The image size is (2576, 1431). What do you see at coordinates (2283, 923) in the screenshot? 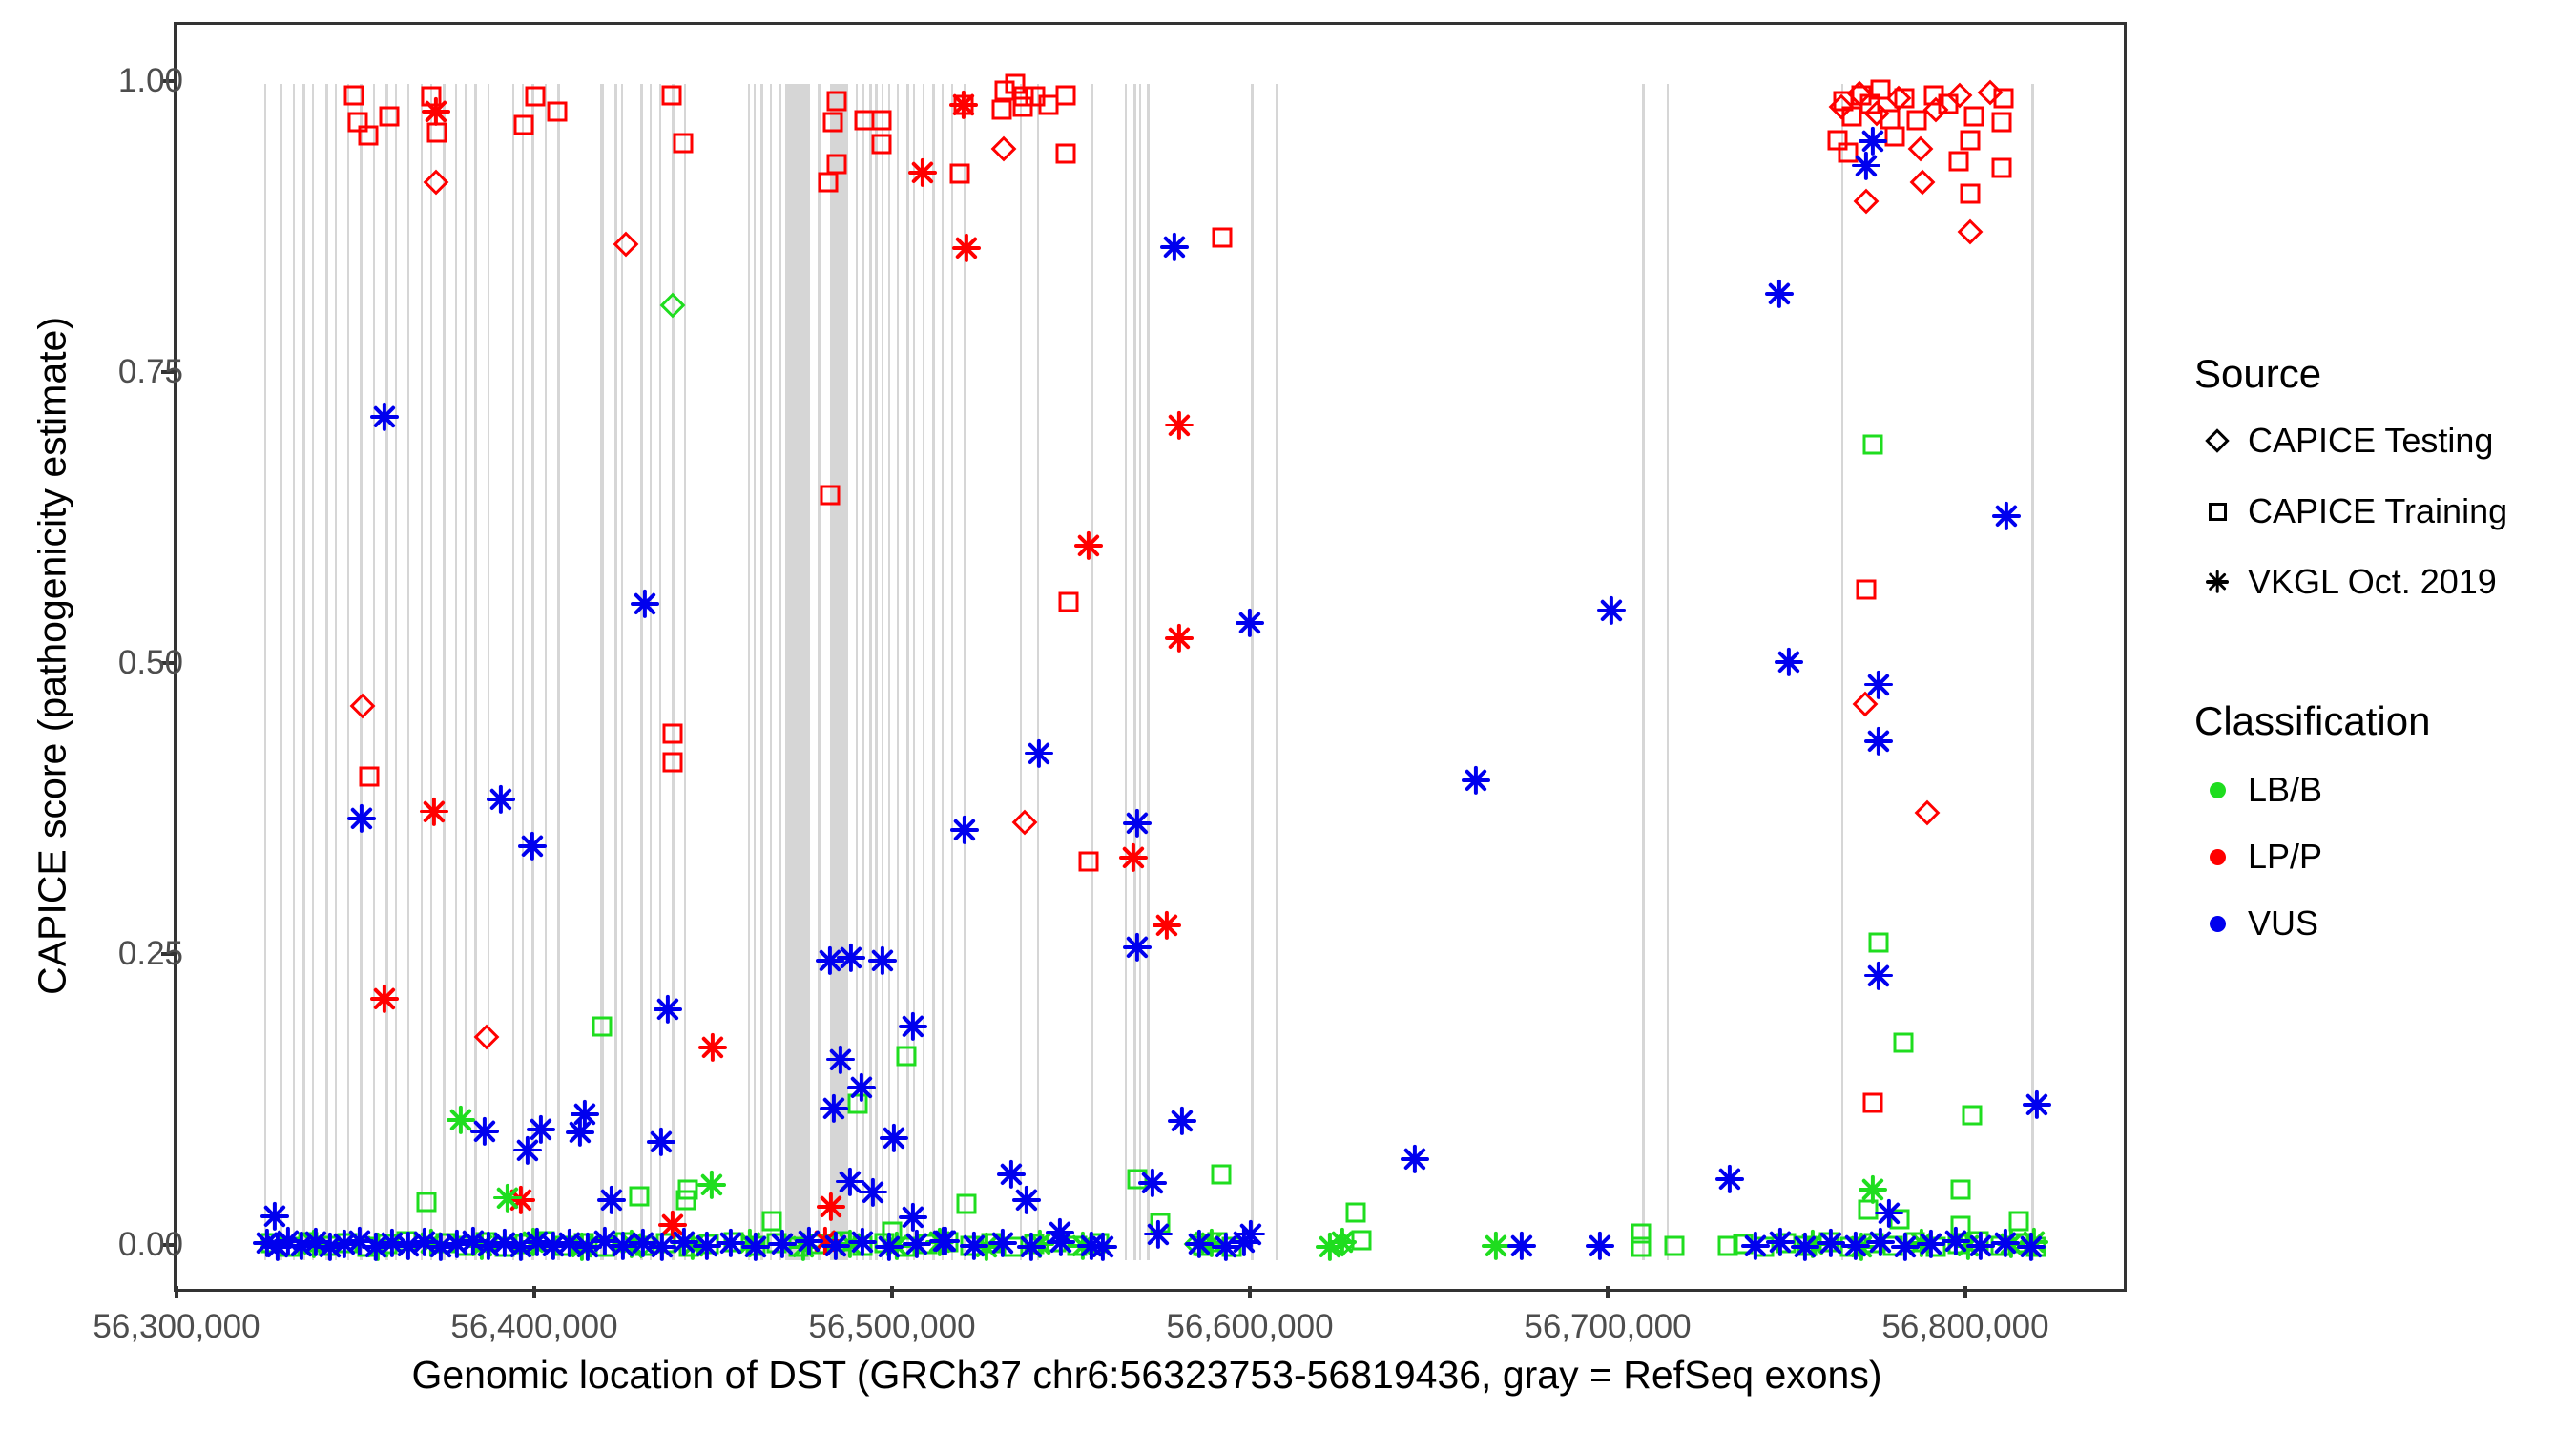
I see `legend-item-label: VUS` at bounding box center [2283, 923].